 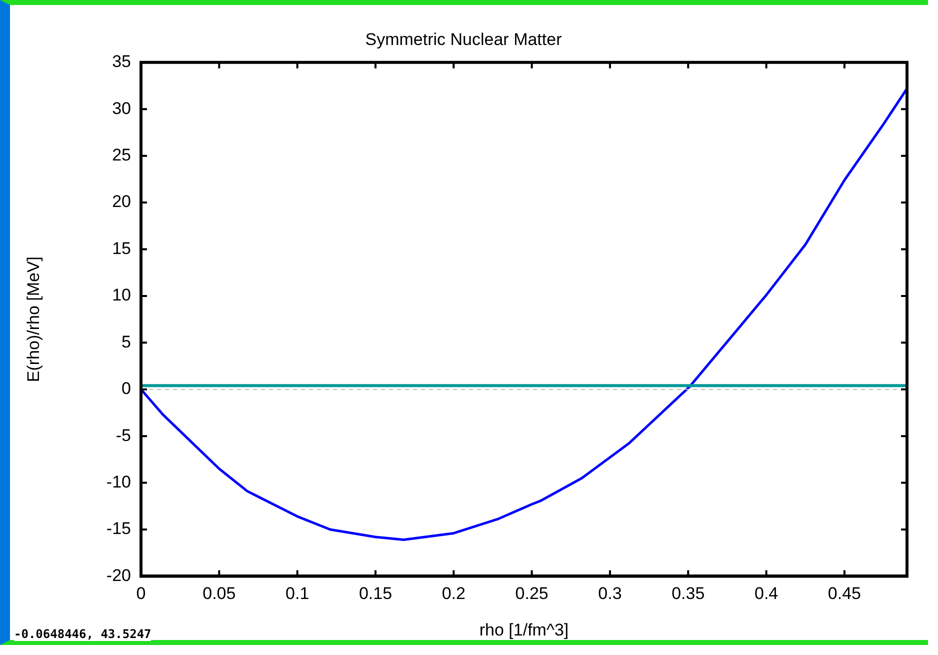 I want to click on x-tick-label: 0, so click(x=141, y=594).